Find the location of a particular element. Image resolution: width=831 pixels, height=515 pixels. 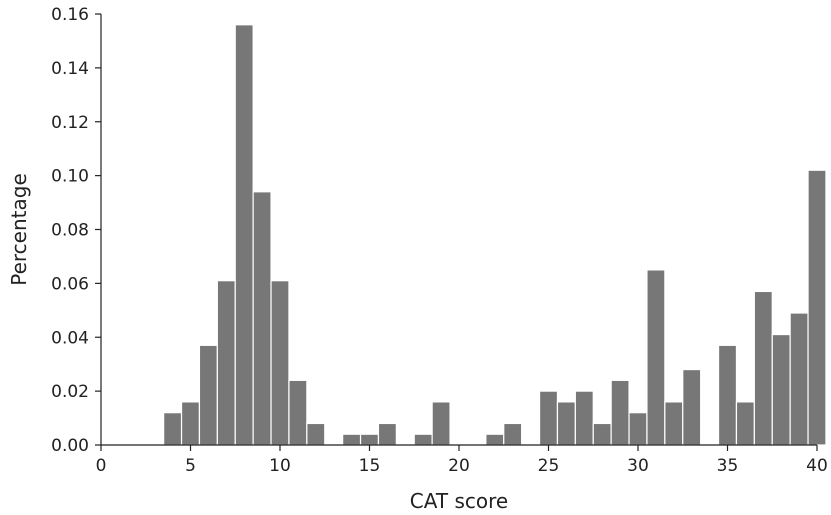

y-tick-label: 0.08 is located at coordinates (70, 231).